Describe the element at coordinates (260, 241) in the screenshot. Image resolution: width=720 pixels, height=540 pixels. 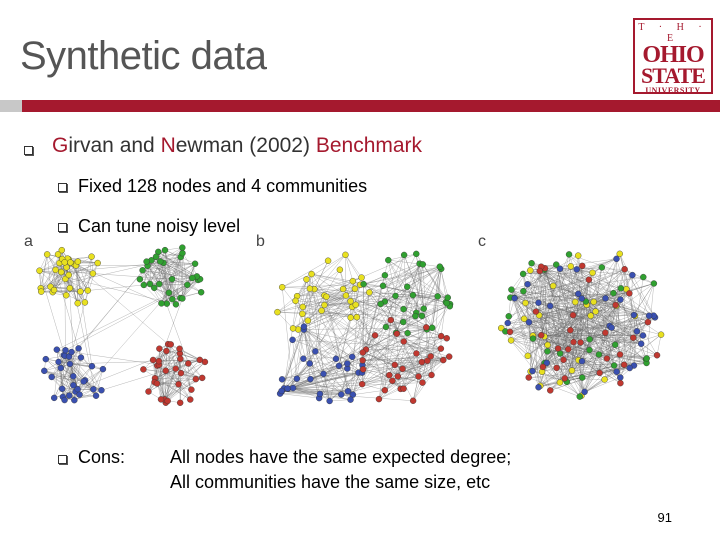
I see `panel-label-b: b` at that location.